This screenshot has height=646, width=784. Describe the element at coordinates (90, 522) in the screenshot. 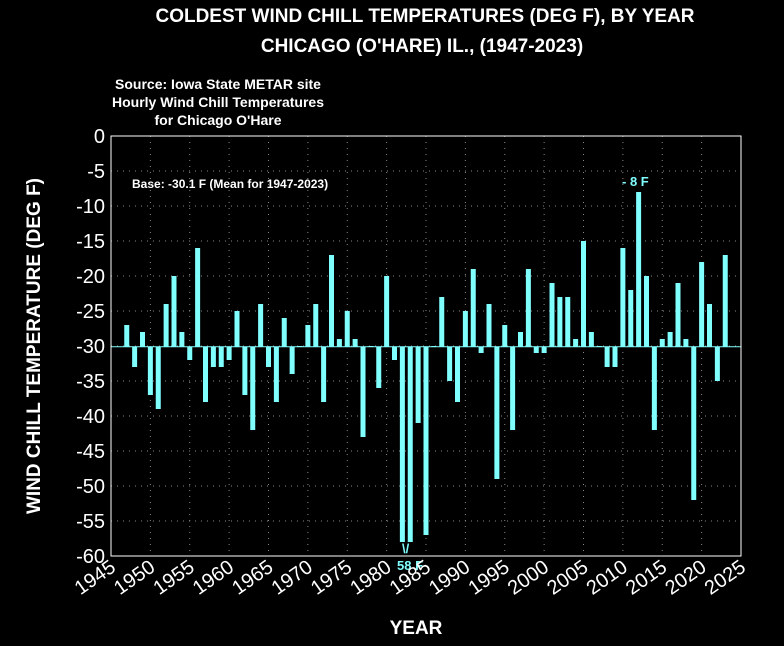

I see `y-tick-label: -55` at that location.